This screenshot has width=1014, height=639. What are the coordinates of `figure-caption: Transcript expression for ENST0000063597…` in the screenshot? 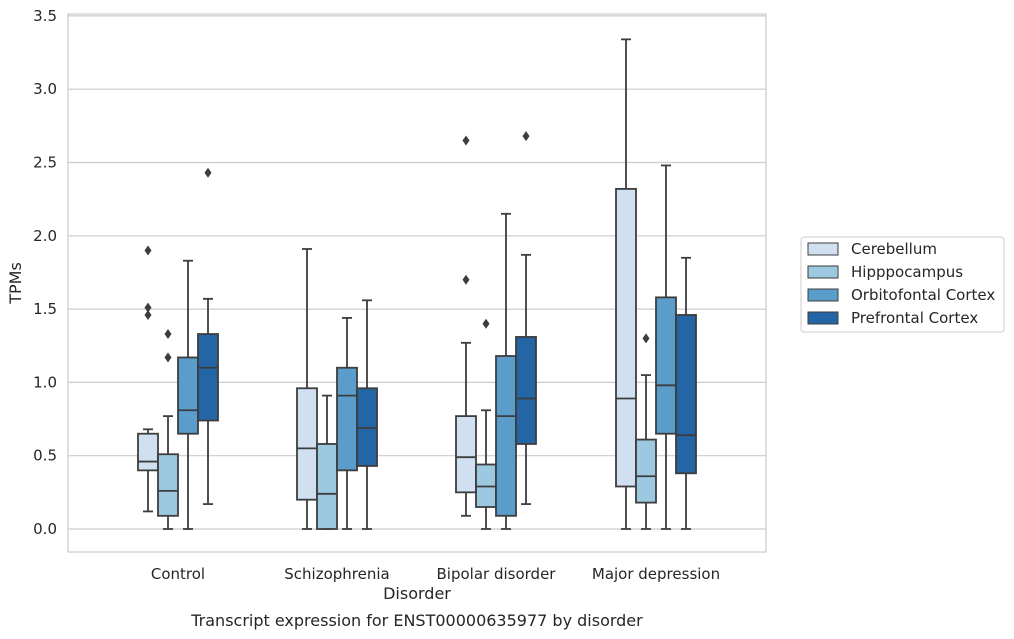 It's located at (416, 620).